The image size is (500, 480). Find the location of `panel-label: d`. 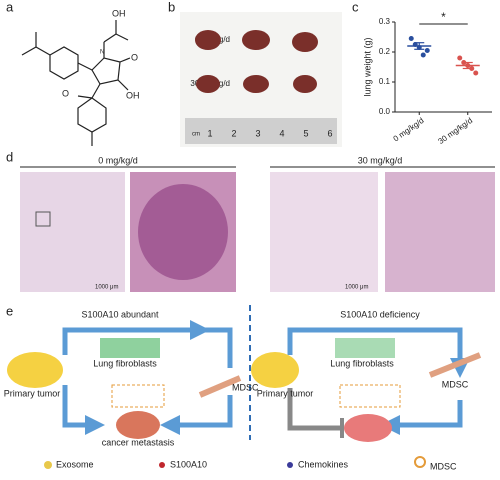

panel-label: d is located at coordinates (9, 156).